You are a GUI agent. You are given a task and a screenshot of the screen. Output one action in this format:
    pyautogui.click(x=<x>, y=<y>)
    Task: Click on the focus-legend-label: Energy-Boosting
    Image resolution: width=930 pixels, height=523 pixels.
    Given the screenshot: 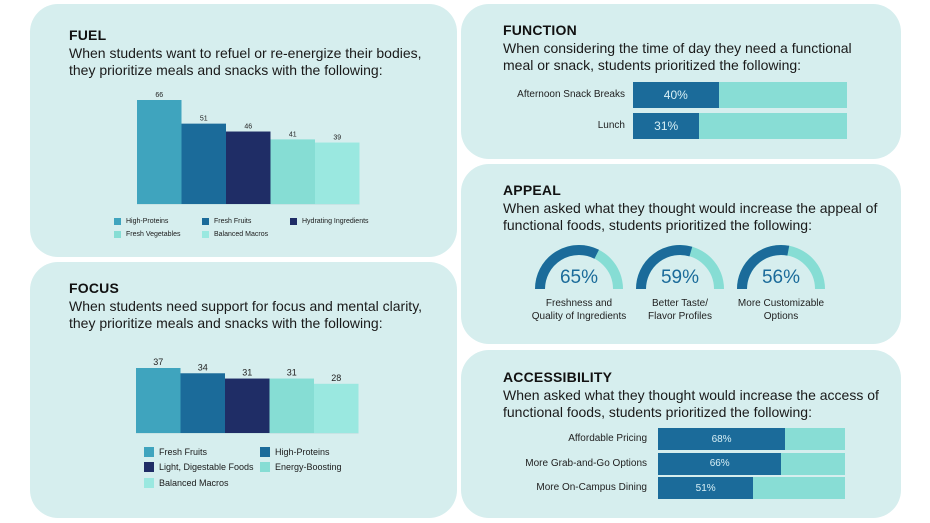 What is the action you would take?
    pyautogui.click(x=308, y=467)
    